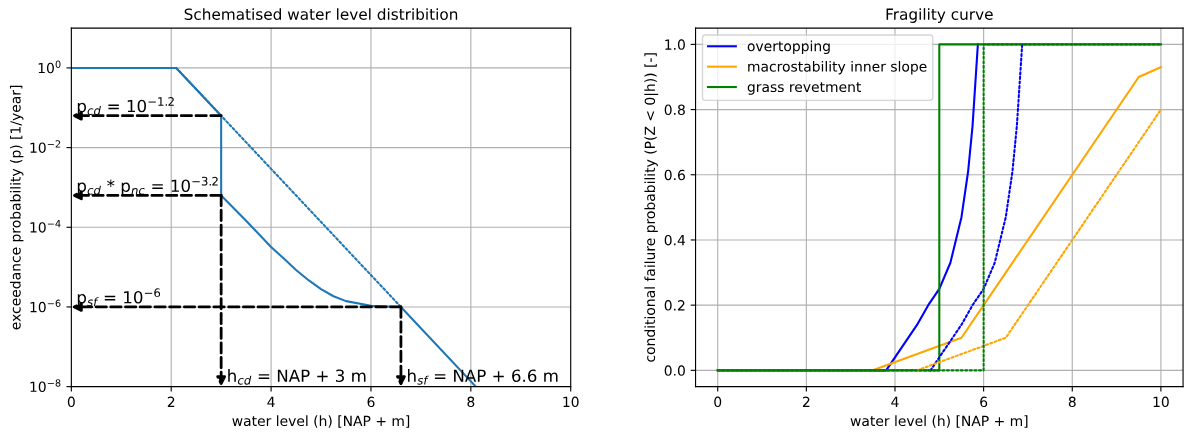 This screenshot has width=1189, height=432. I want to click on legend-label: grass revetment, so click(804, 88).